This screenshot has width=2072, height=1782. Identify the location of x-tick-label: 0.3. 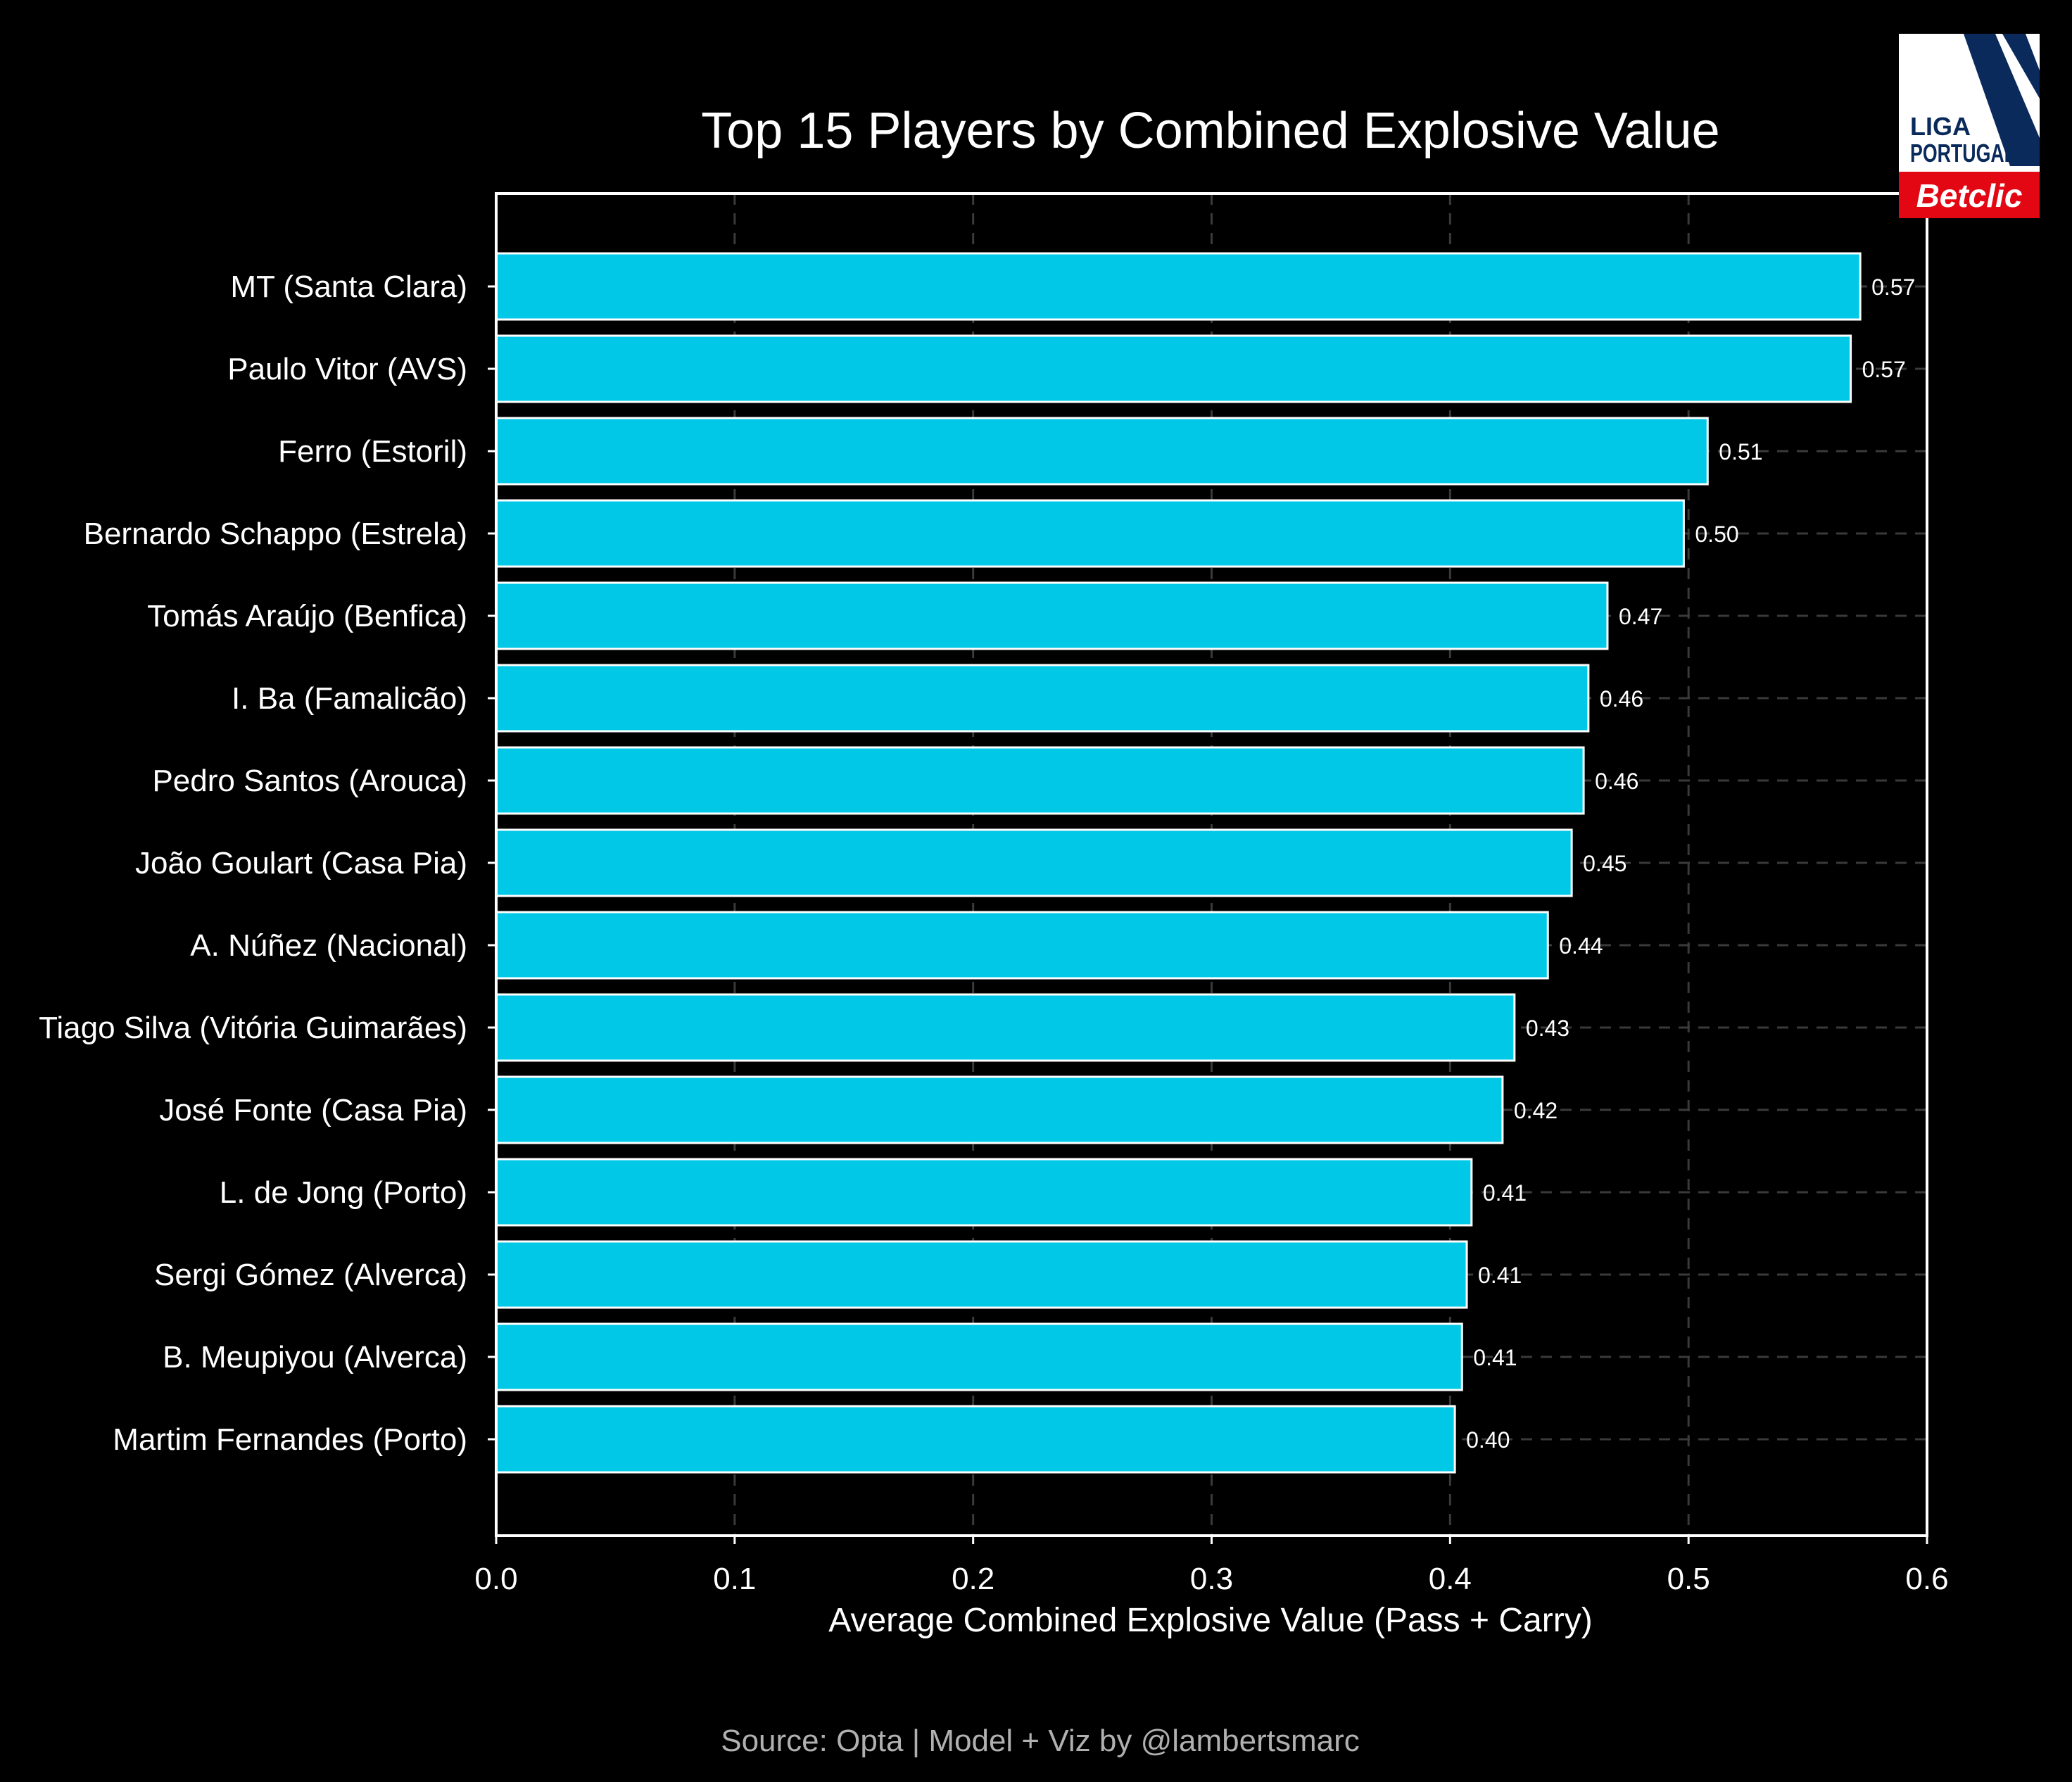
(1211, 1579).